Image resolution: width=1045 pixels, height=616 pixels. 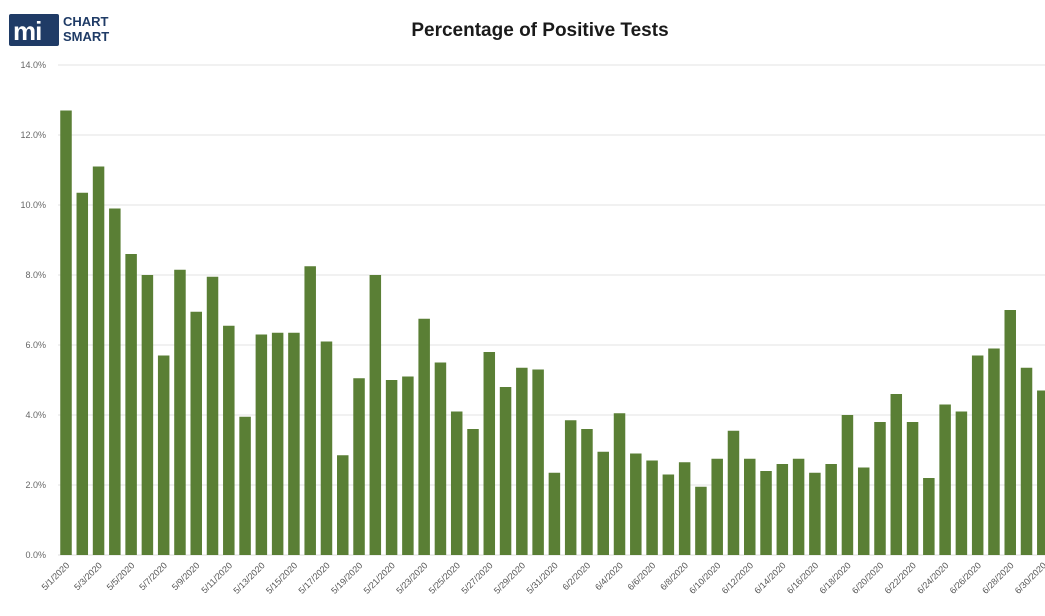 I want to click on bar: 5/1/2020: 12.7%, so click(x=66, y=332).